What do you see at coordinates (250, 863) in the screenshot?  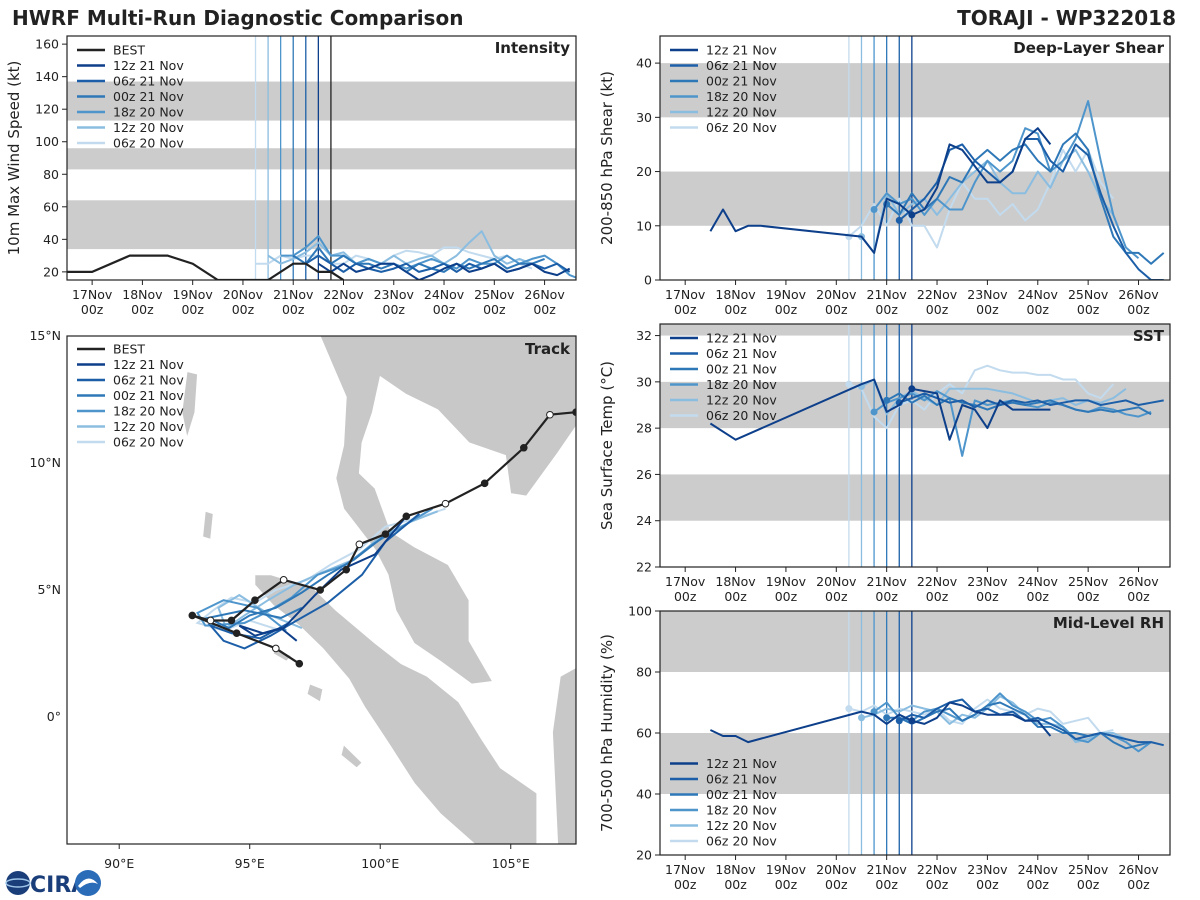 I see `lon-tick-label: 95°E` at bounding box center [250, 863].